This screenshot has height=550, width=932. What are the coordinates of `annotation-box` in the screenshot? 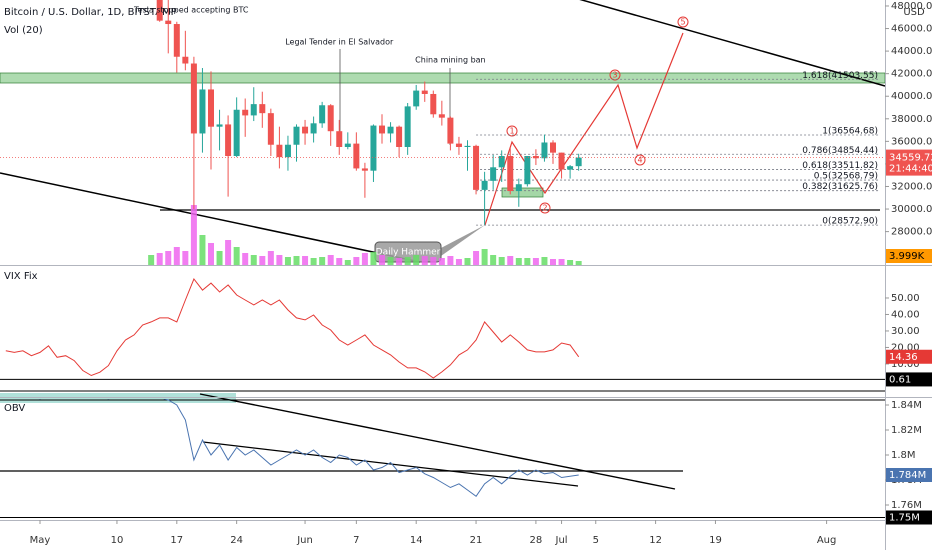 It's located at (450, 60).